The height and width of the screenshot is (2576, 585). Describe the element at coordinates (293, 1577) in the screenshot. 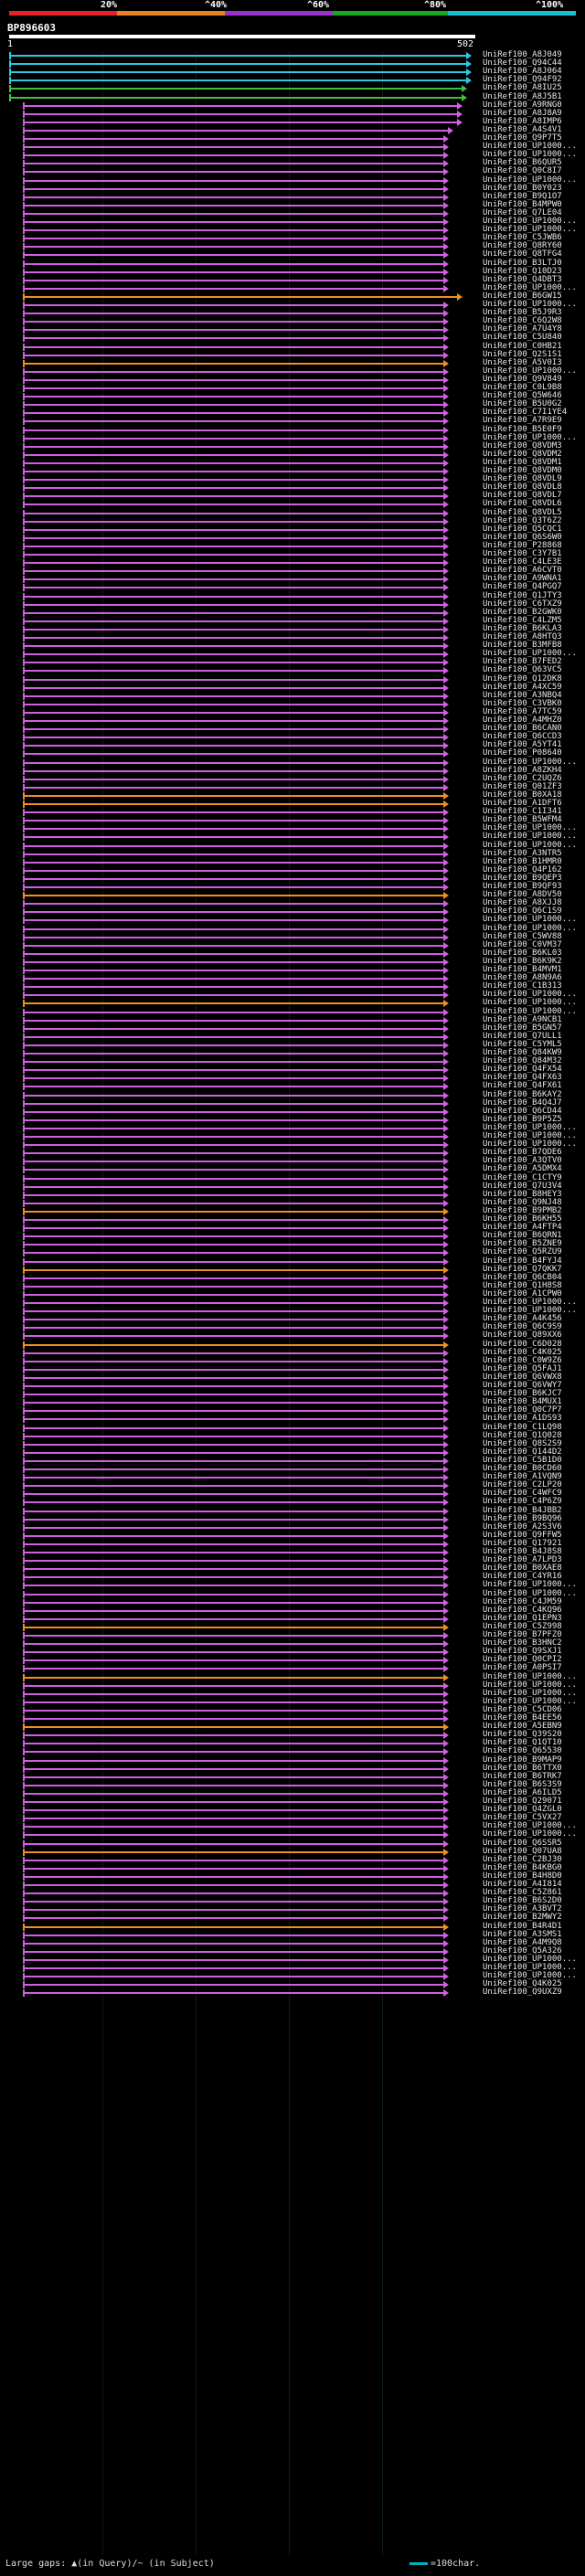

I see `hit-row: UniRef100_C4YR16` at that location.